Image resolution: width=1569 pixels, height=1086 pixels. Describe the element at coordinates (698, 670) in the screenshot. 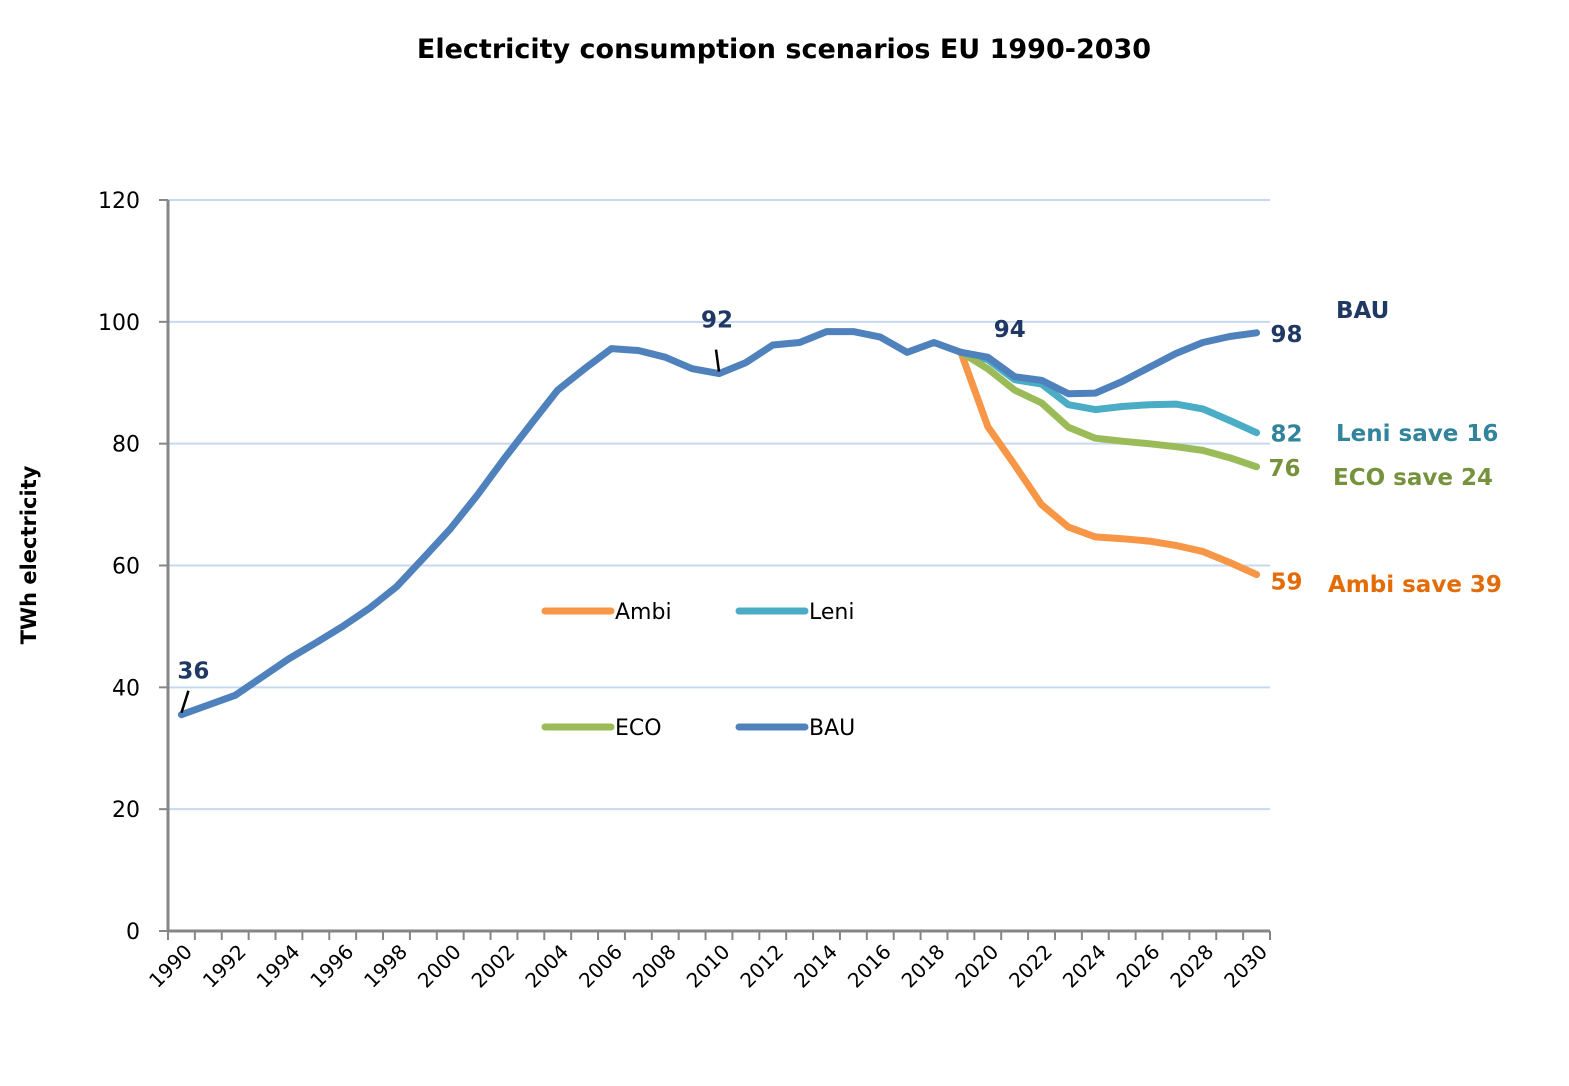

I see `legend: Ambi Leni ECO BAU` at that location.